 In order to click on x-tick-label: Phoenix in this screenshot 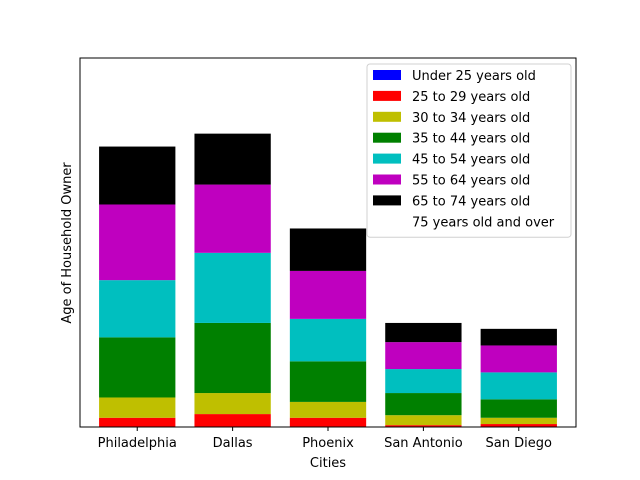, I will do `click(328, 443)`.